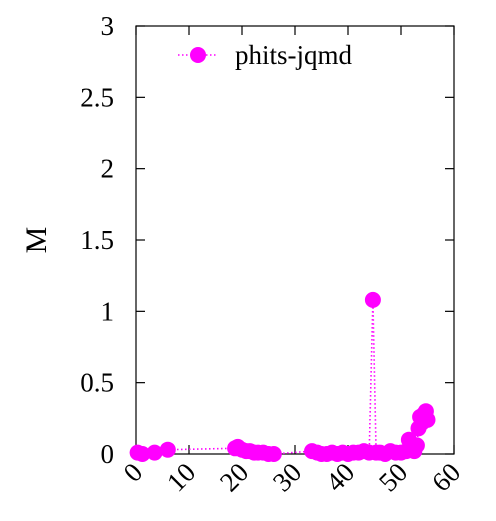 The height and width of the screenshot is (521, 496). What do you see at coordinates (36, 240) in the screenshot?
I see `y-axis-label: M` at bounding box center [36, 240].